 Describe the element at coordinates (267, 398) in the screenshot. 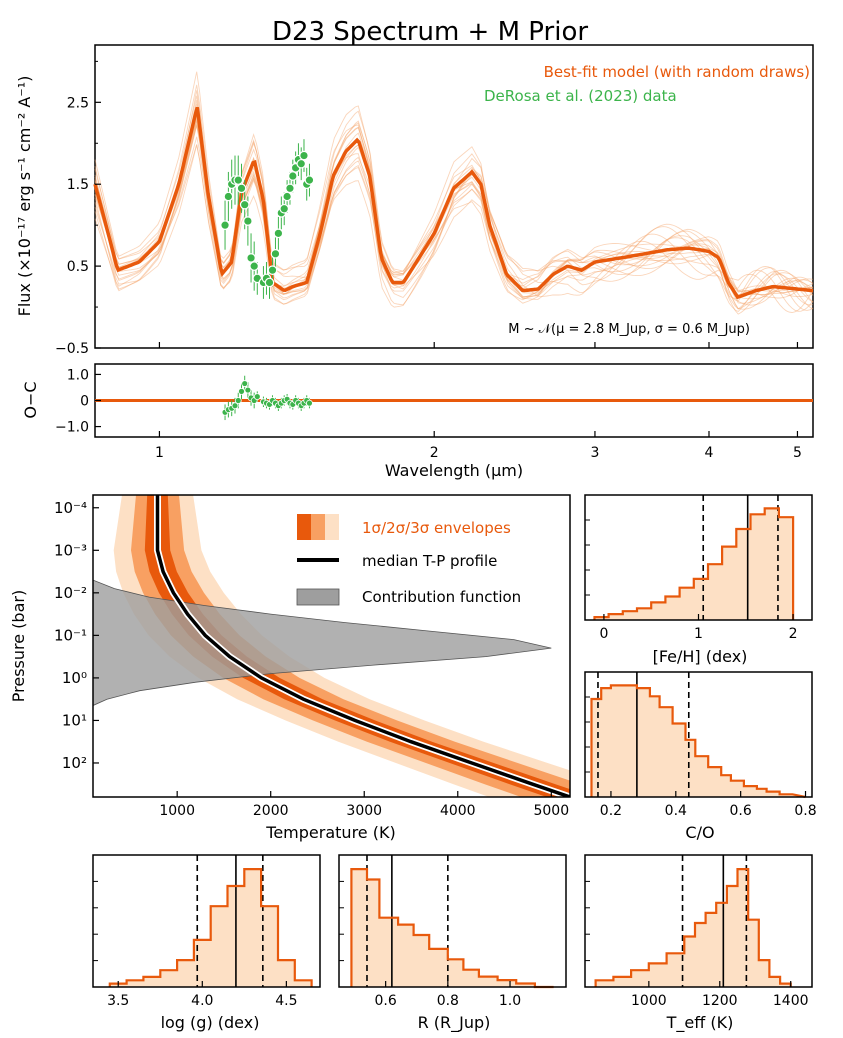

I see `residual-points` at that location.